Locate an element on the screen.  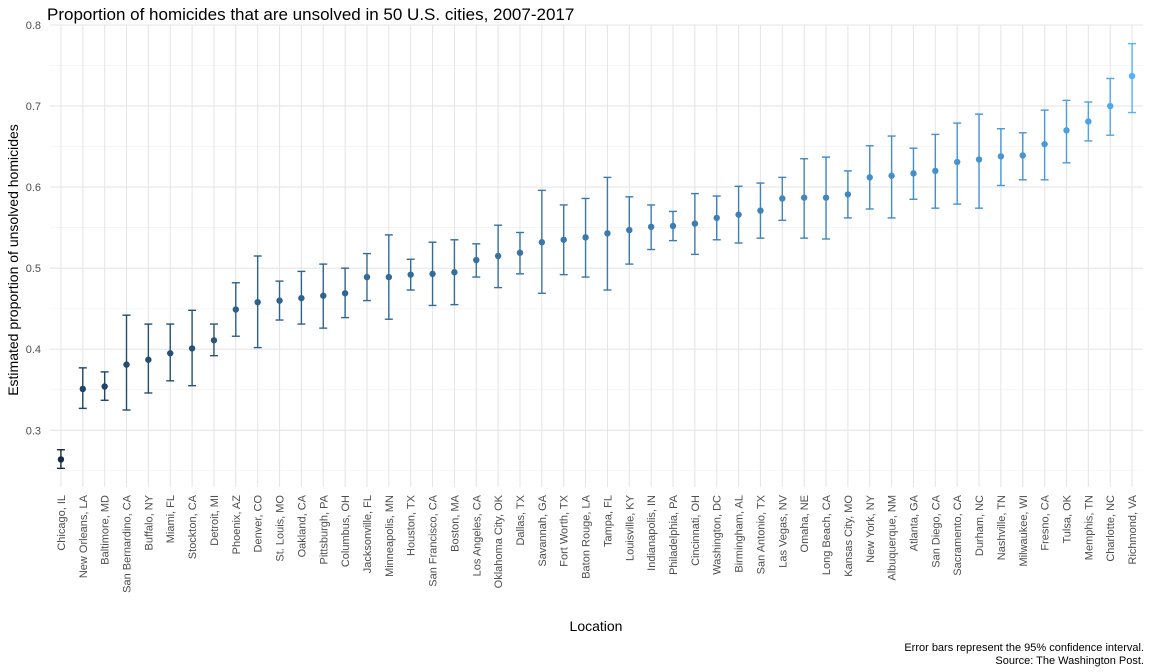
x-tick-label: Baton Rouge, LA is located at coordinates (587, 536).